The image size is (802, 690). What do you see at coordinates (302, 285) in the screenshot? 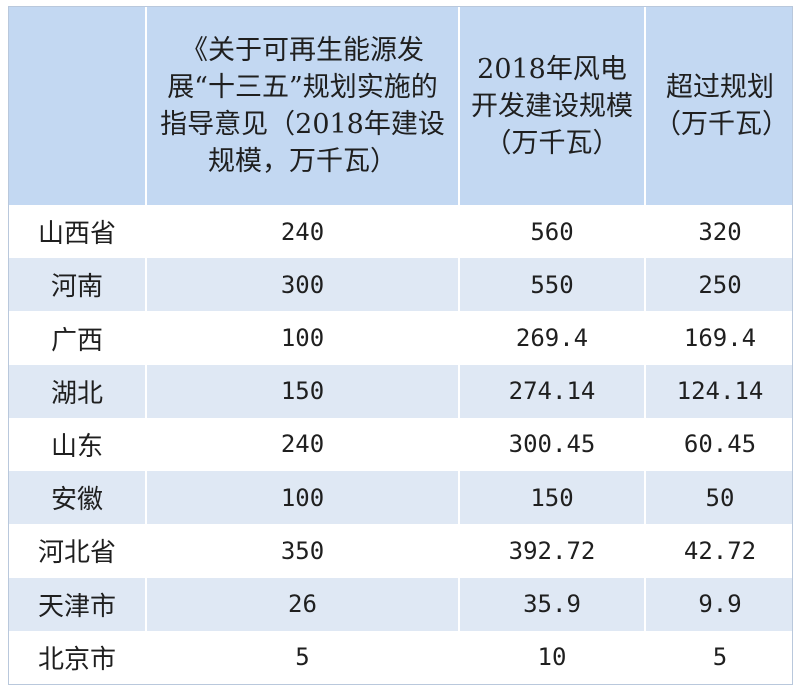
I see `cell-plan: 300` at bounding box center [302, 285].